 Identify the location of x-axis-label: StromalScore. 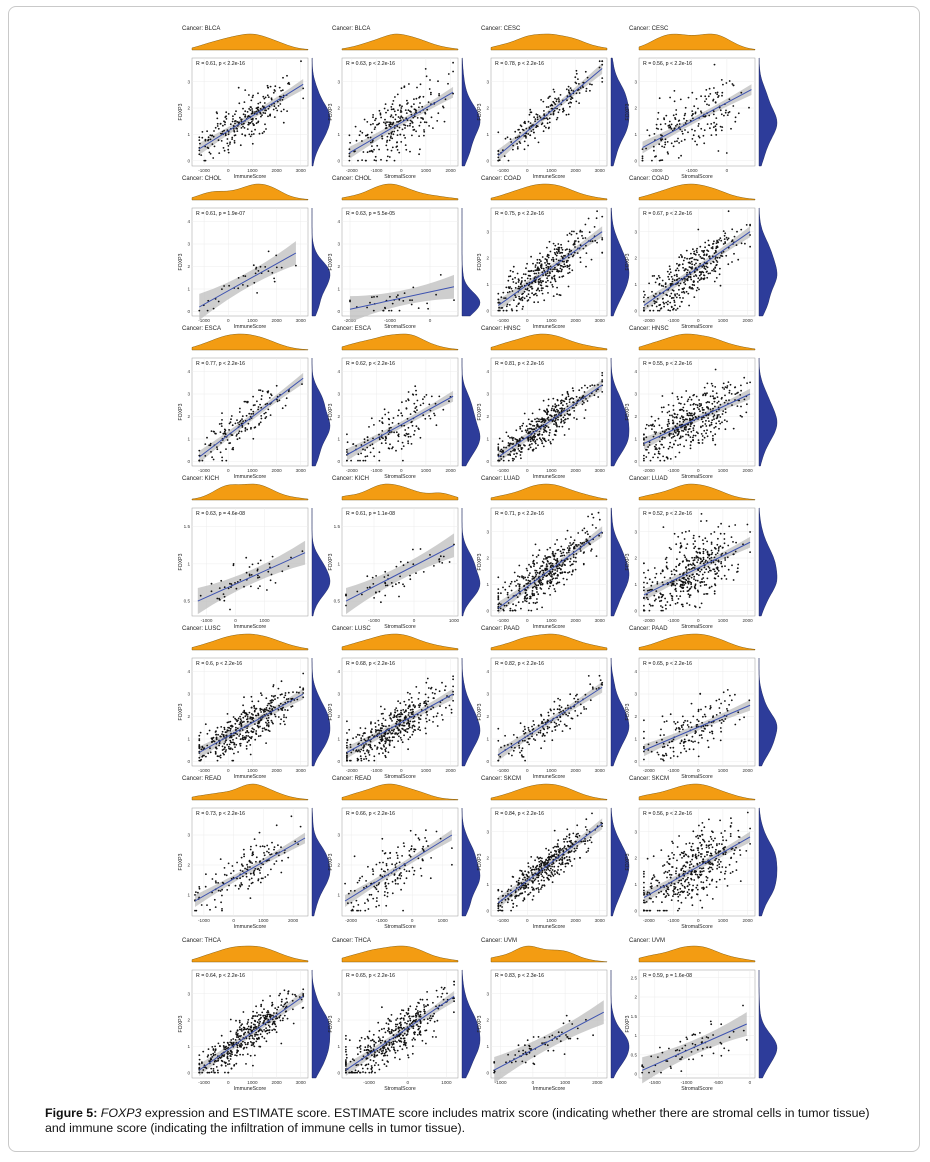
(400, 177).